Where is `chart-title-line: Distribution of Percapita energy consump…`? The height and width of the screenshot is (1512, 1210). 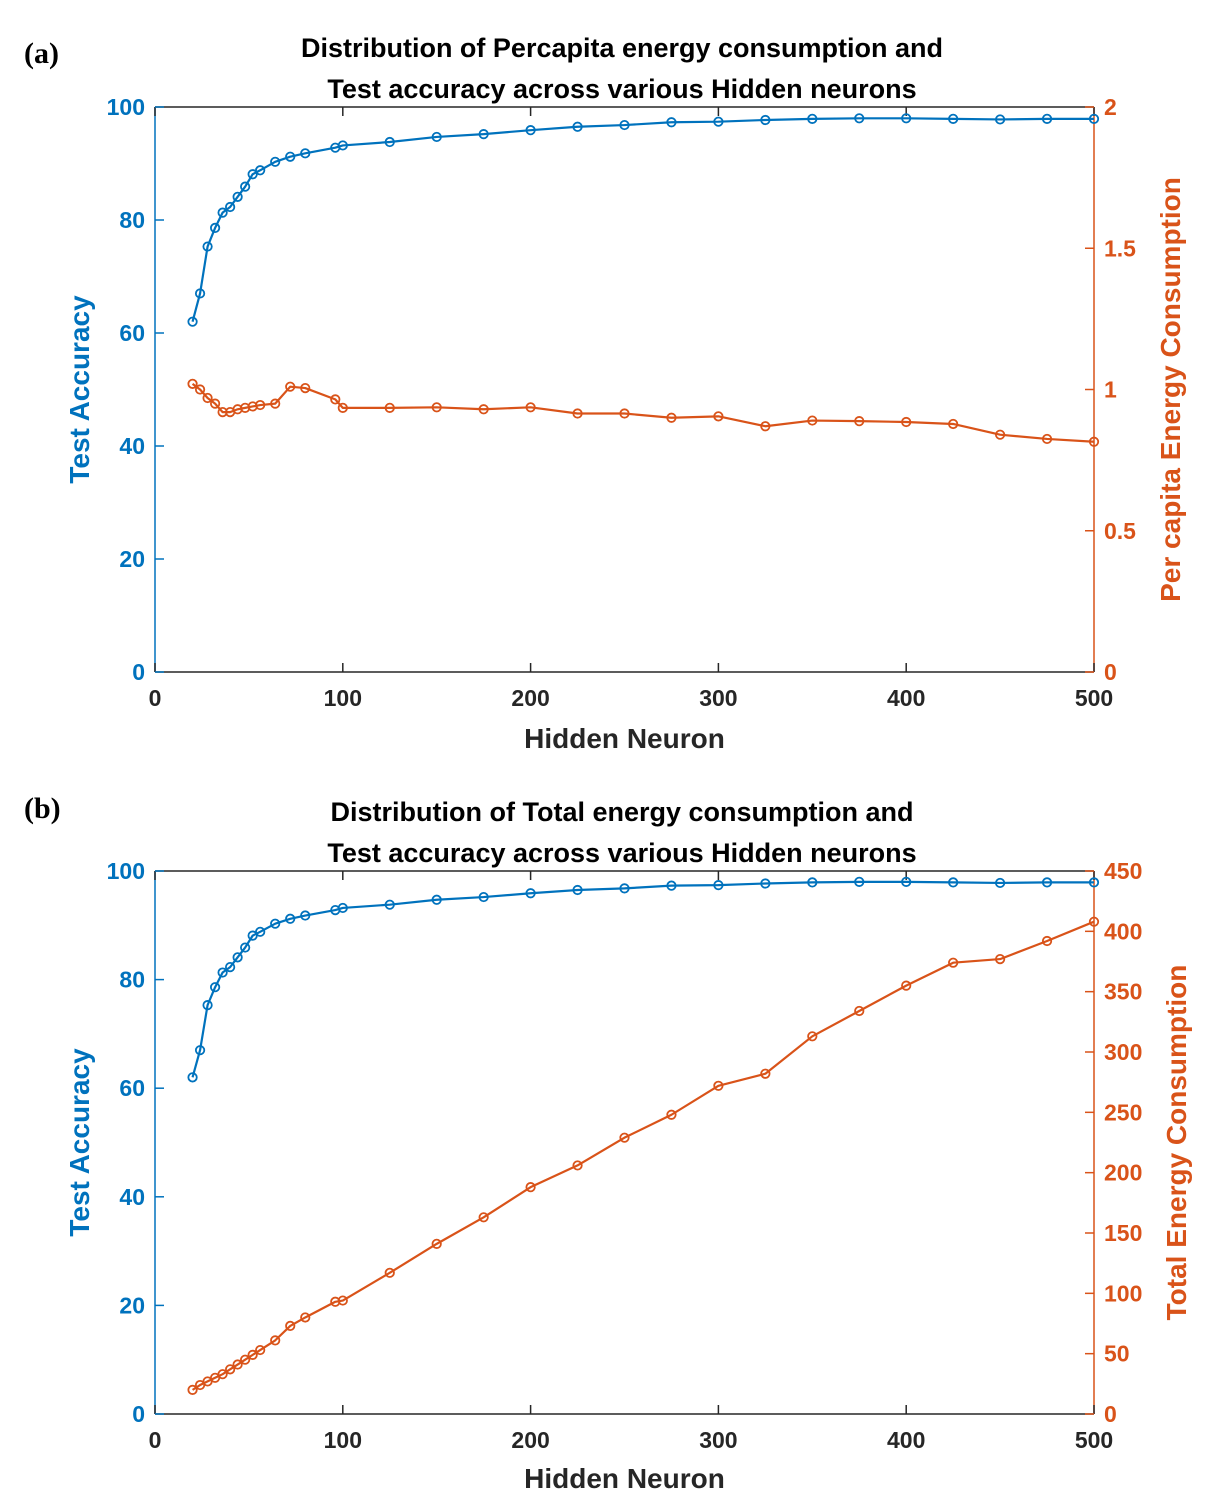
chart-title-line: Distribution of Percapita energy consump… is located at coordinates (622, 48).